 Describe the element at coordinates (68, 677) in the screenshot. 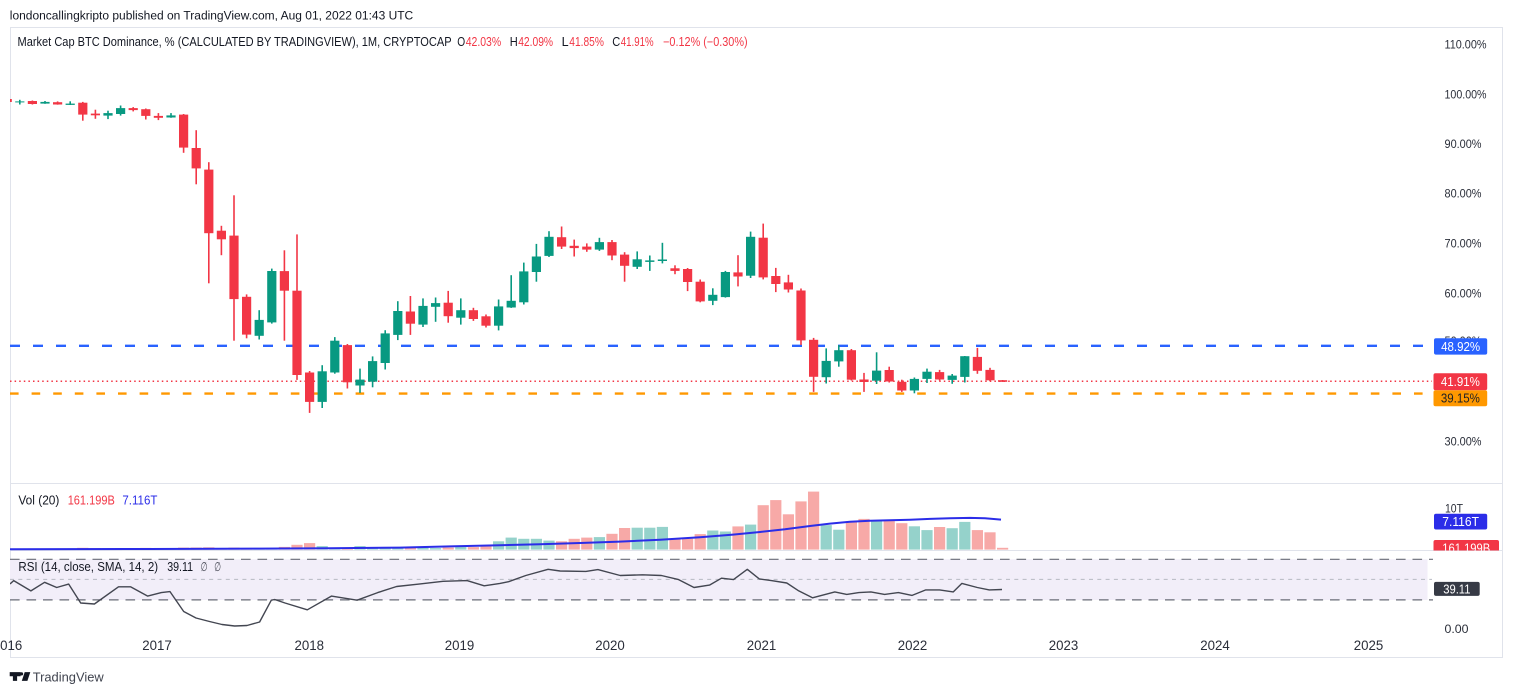

I see `svg-text: TradingView` at that location.